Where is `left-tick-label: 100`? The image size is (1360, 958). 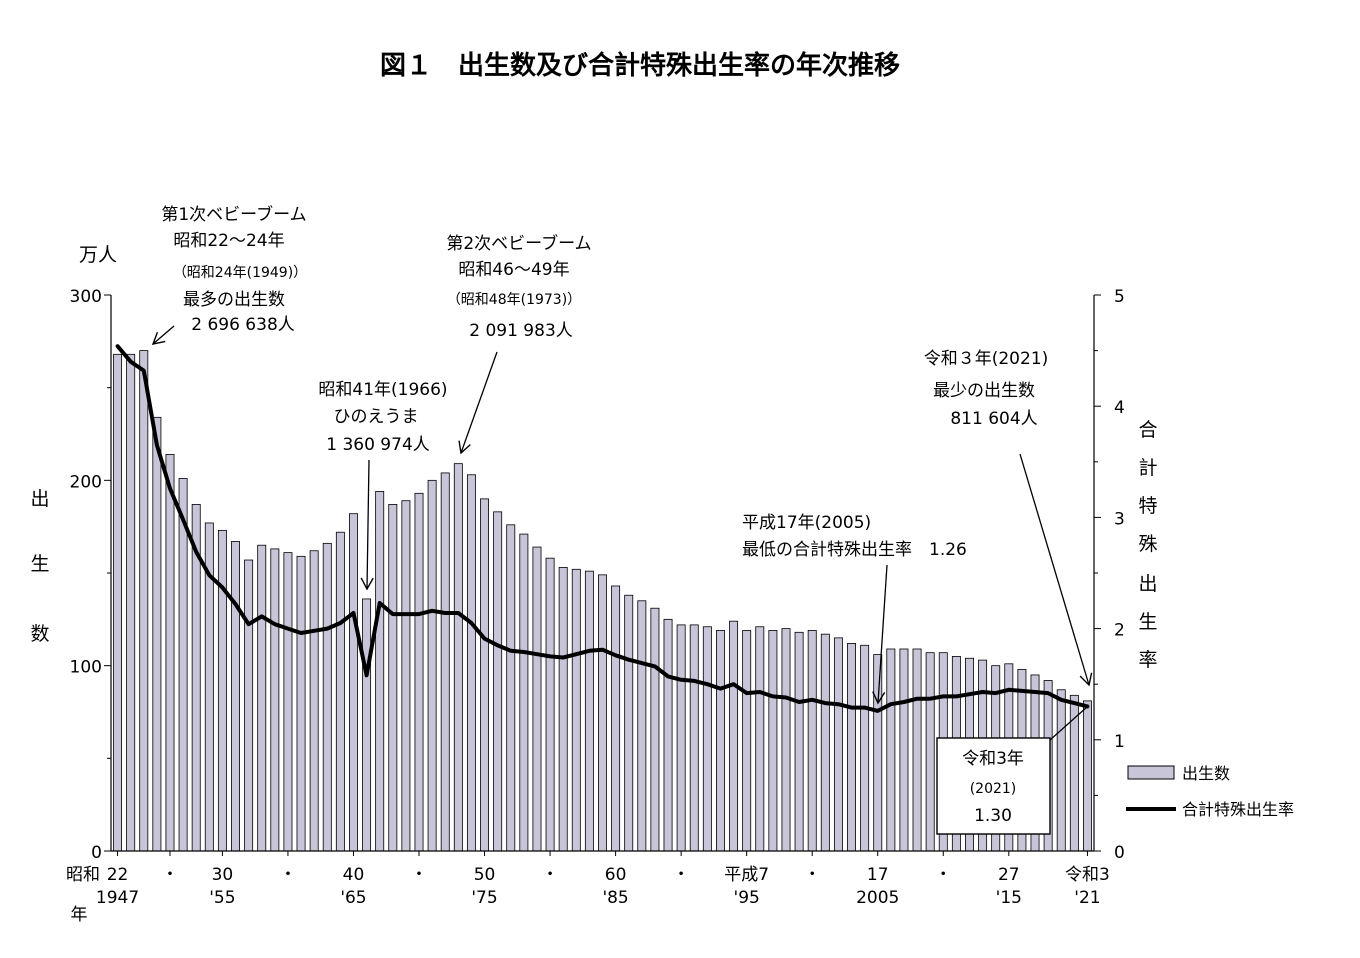
left-tick-label: 100 is located at coordinates (86, 668).